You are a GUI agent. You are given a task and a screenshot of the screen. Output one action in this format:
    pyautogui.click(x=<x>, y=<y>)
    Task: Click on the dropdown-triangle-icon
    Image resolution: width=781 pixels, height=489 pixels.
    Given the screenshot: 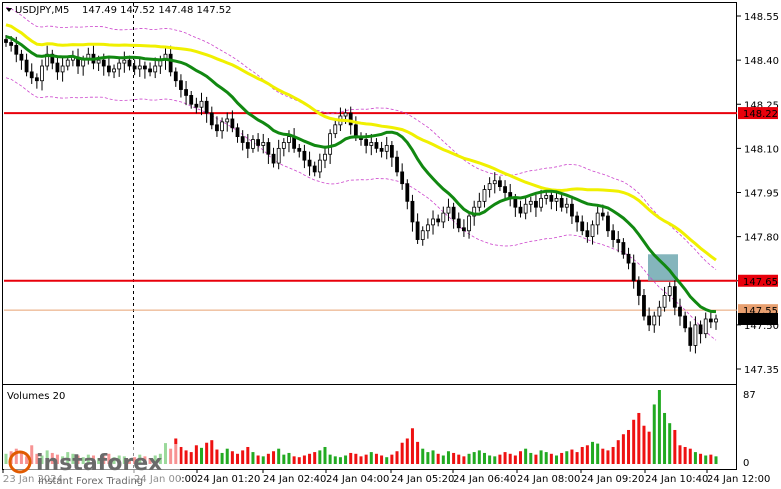 What is the action you would take?
    pyautogui.click(x=9, y=10)
    